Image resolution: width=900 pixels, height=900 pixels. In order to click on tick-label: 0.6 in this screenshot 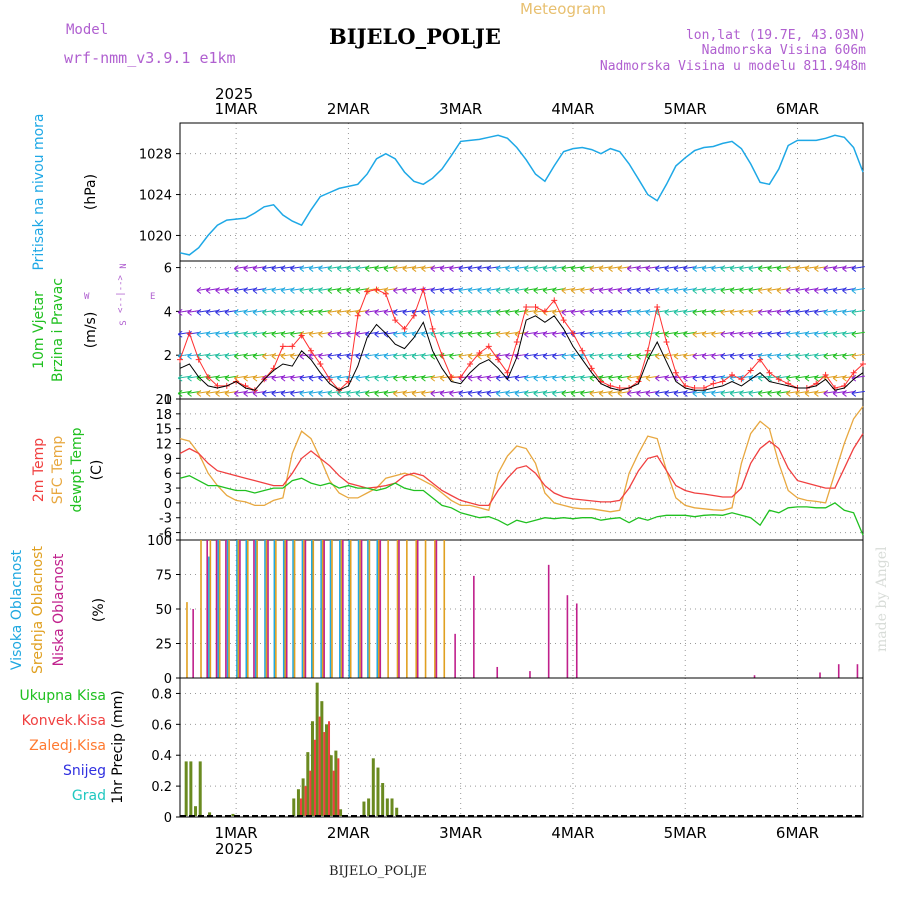, I will do `click(161, 725)`.